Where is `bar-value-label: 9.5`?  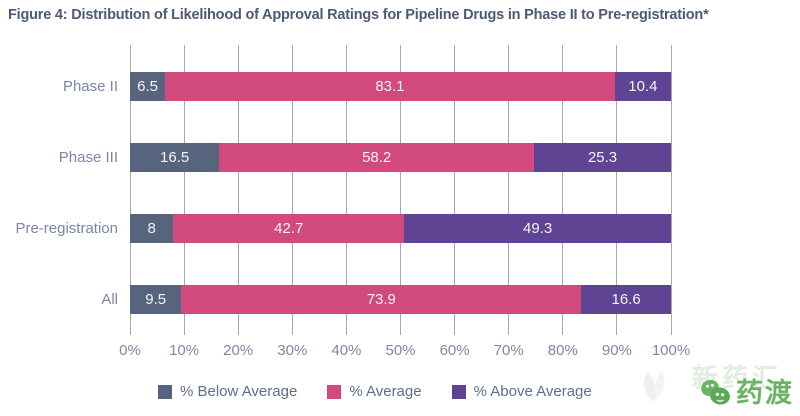 bar-value-label: 9.5 is located at coordinates (156, 299).